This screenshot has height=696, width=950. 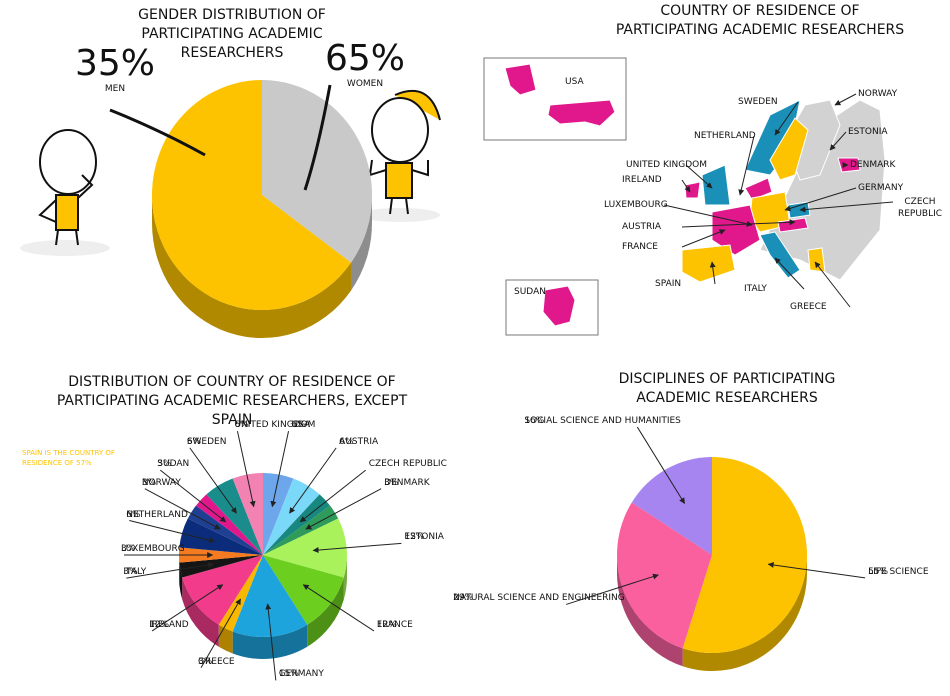 What do you see at coordinates (301, 425) in the screenshot?
I see `category-label: USA` at bounding box center [301, 425].